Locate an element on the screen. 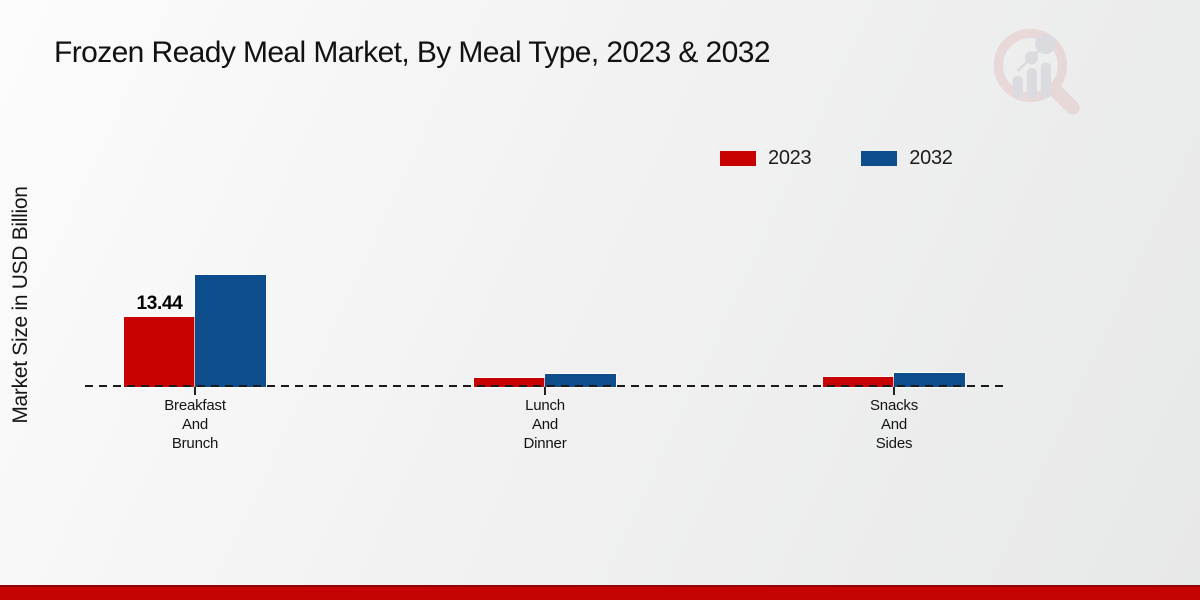 The width and height of the screenshot is (1200, 600). bar-2023-snacks-and-sides is located at coordinates (858, 382).